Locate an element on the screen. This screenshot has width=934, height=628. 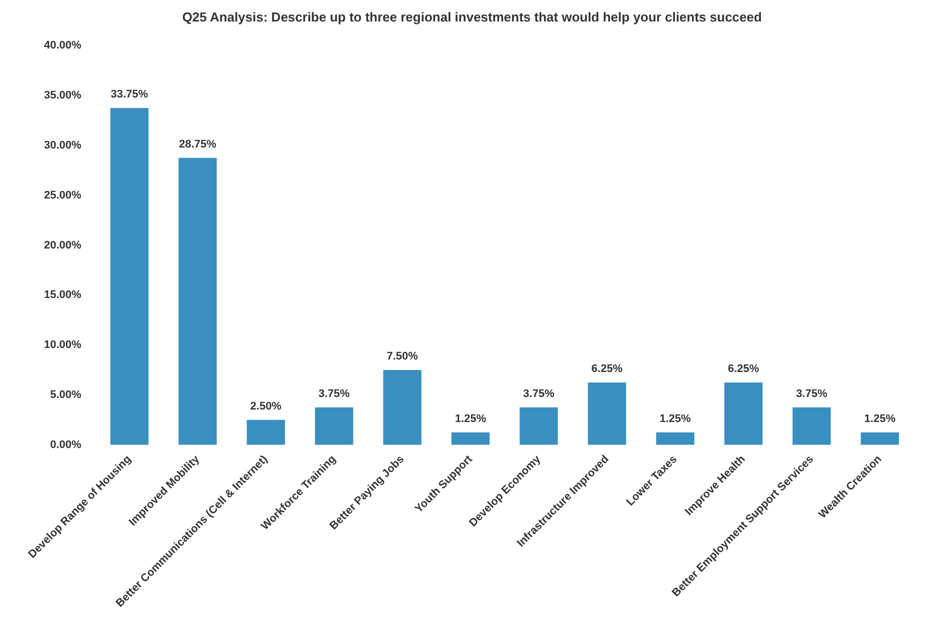
y-tick-label: 15.00% is located at coordinates (63, 295).